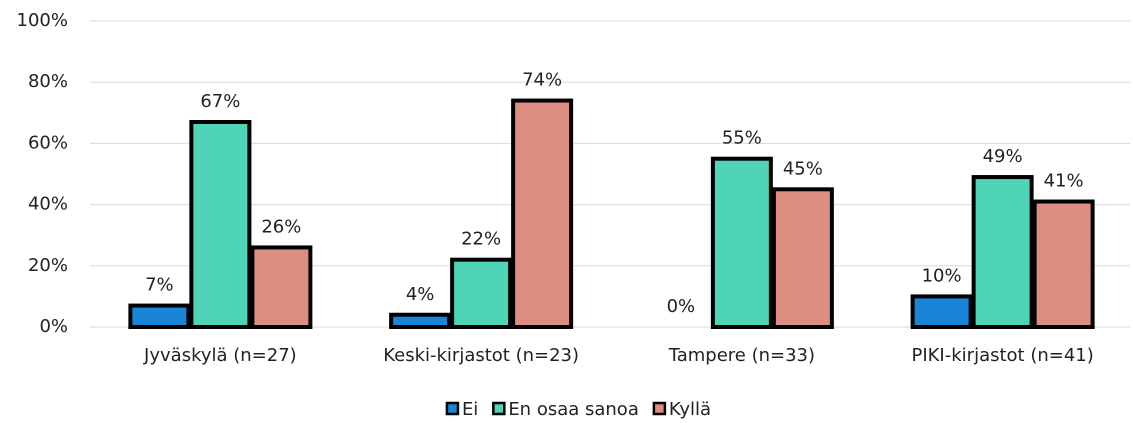 This screenshot has height=423, width=1133. Describe the element at coordinates (220, 355) in the screenshot. I see `x-tick-label: Jyväskylä (n=27)` at that location.